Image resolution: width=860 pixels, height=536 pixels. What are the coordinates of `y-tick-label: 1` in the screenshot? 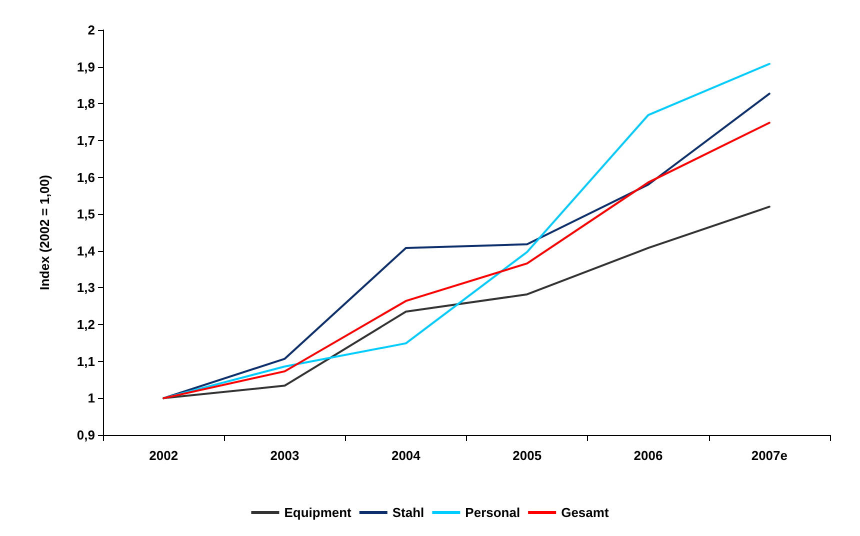 It's located at (91, 398).